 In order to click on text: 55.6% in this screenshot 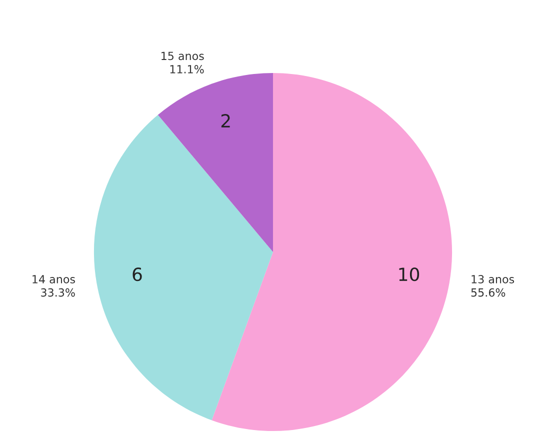, I will do `click(488, 292)`.